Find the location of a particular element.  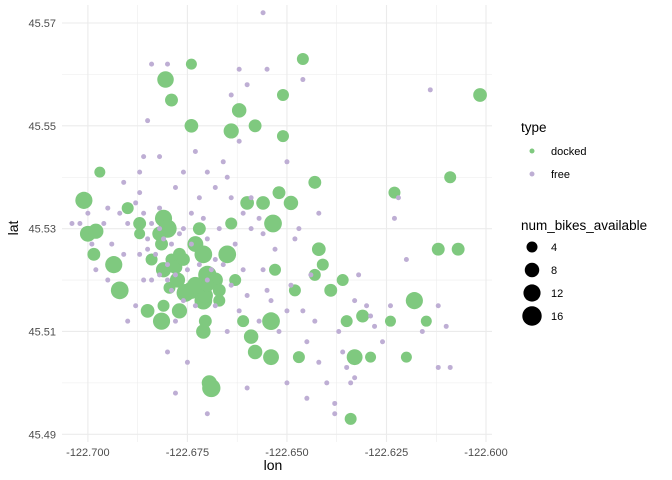

legend-type-title: type is located at coordinates (534, 127).